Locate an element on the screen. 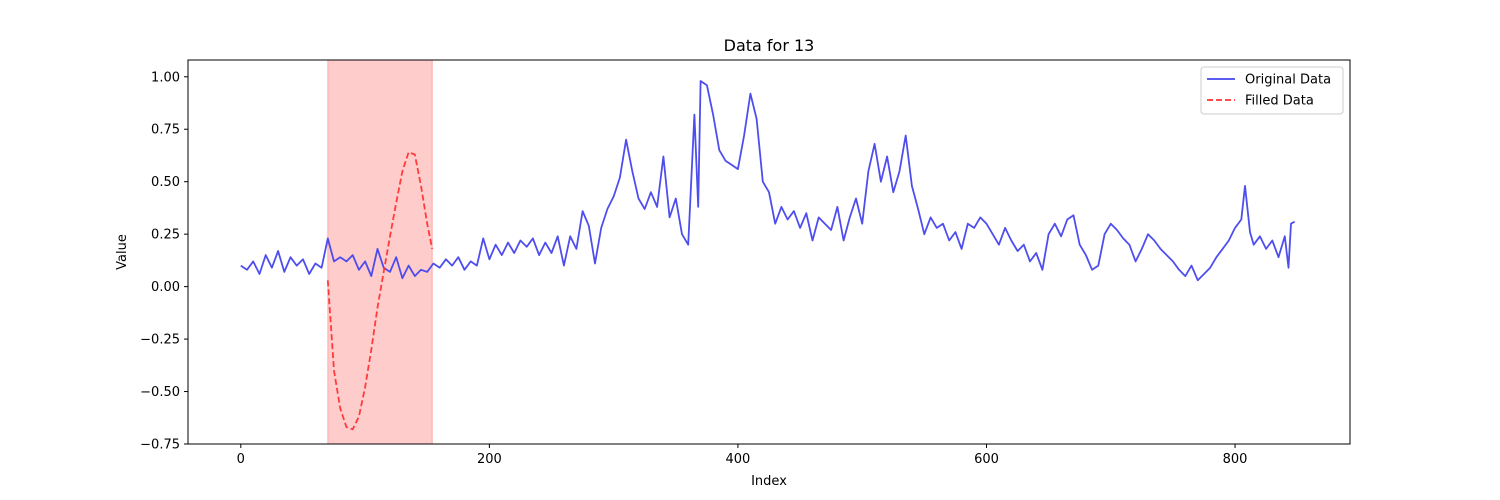  y-tick-label: −0.50 is located at coordinates (160, 392).